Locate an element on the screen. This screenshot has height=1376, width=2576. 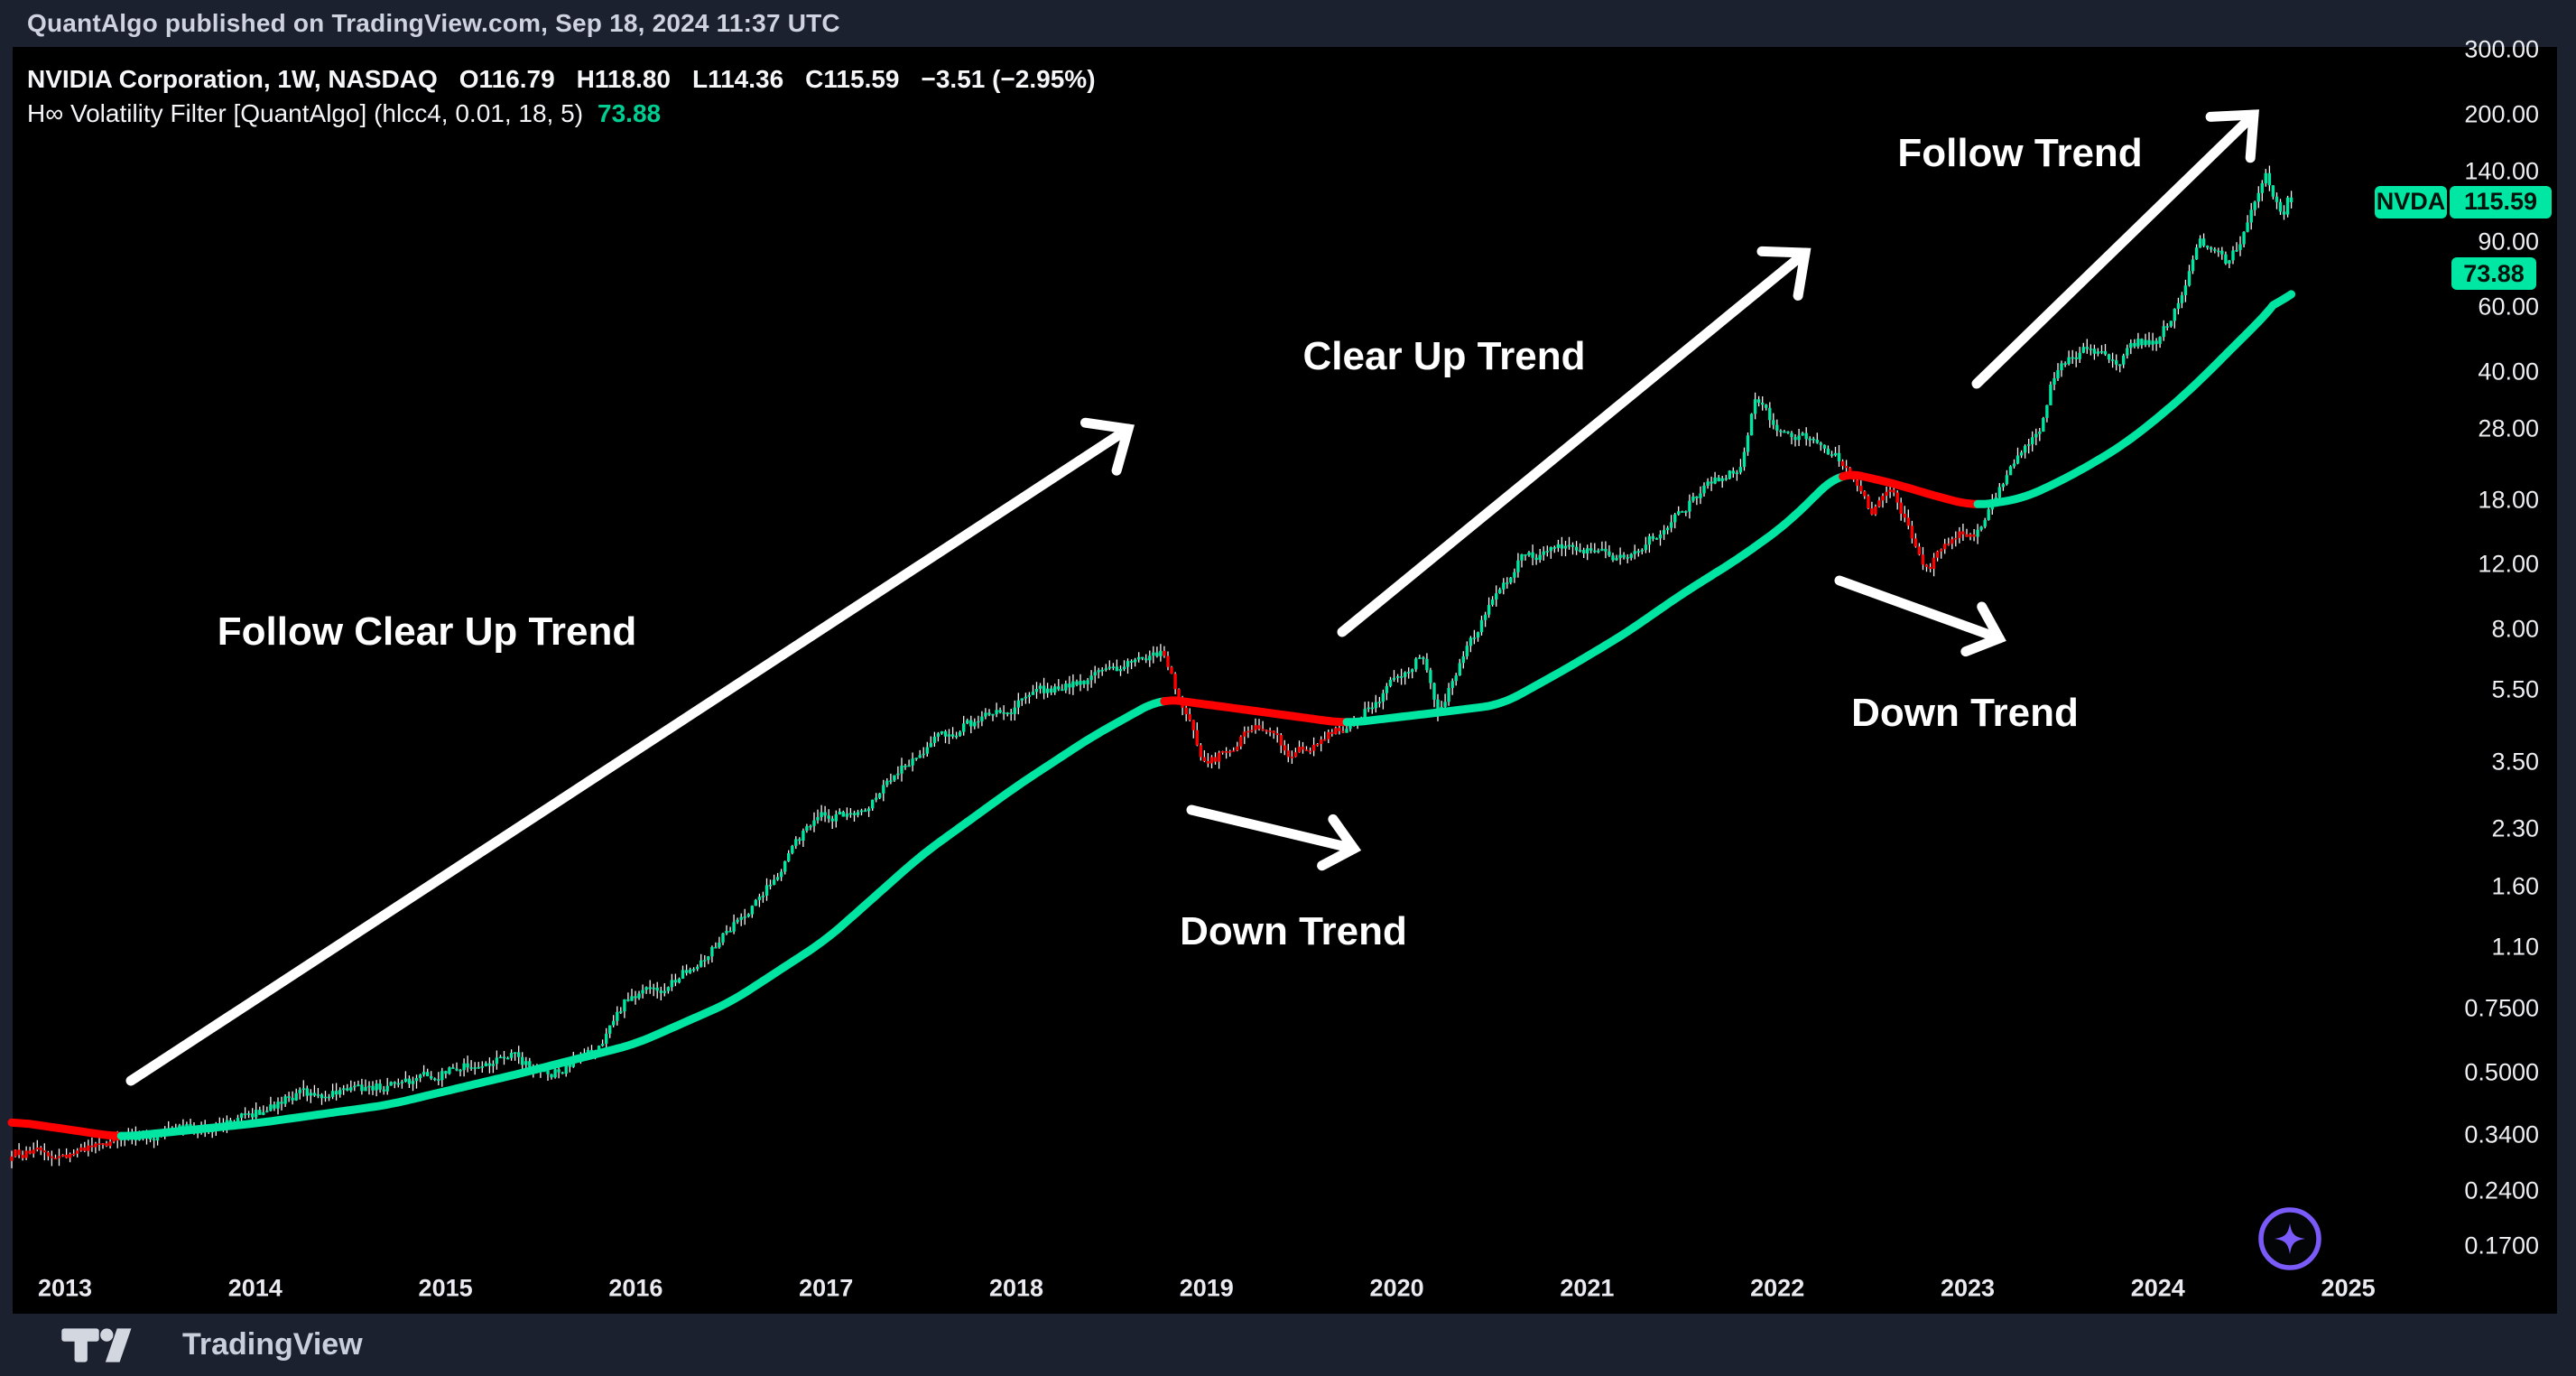
indicator-value: 73.88 is located at coordinates (630, 113).